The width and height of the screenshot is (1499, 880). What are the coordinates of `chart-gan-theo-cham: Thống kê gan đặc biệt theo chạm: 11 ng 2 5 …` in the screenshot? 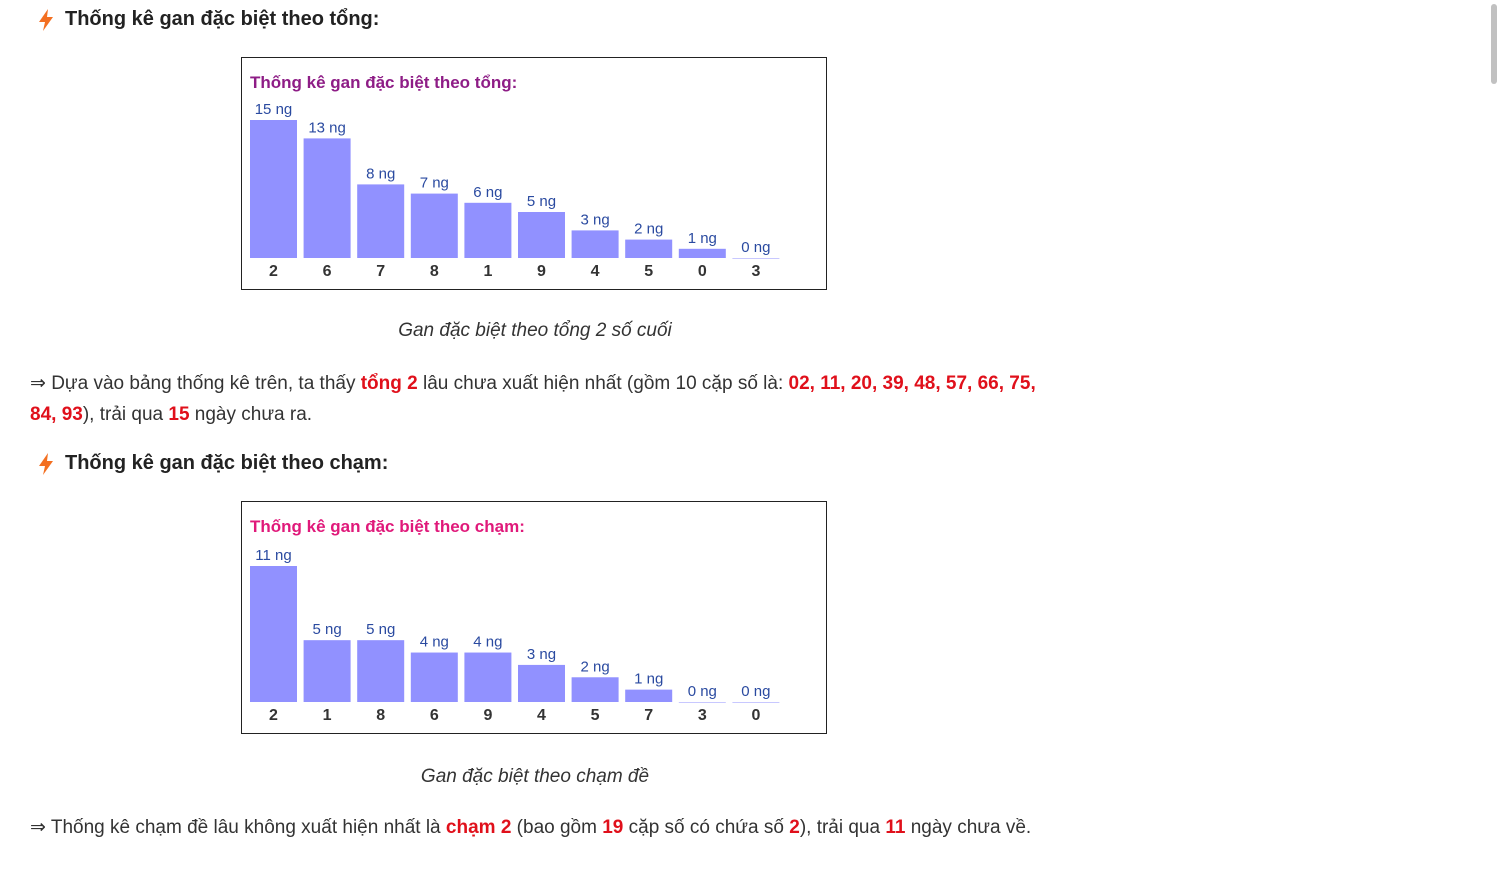 It's located at (534, 617).